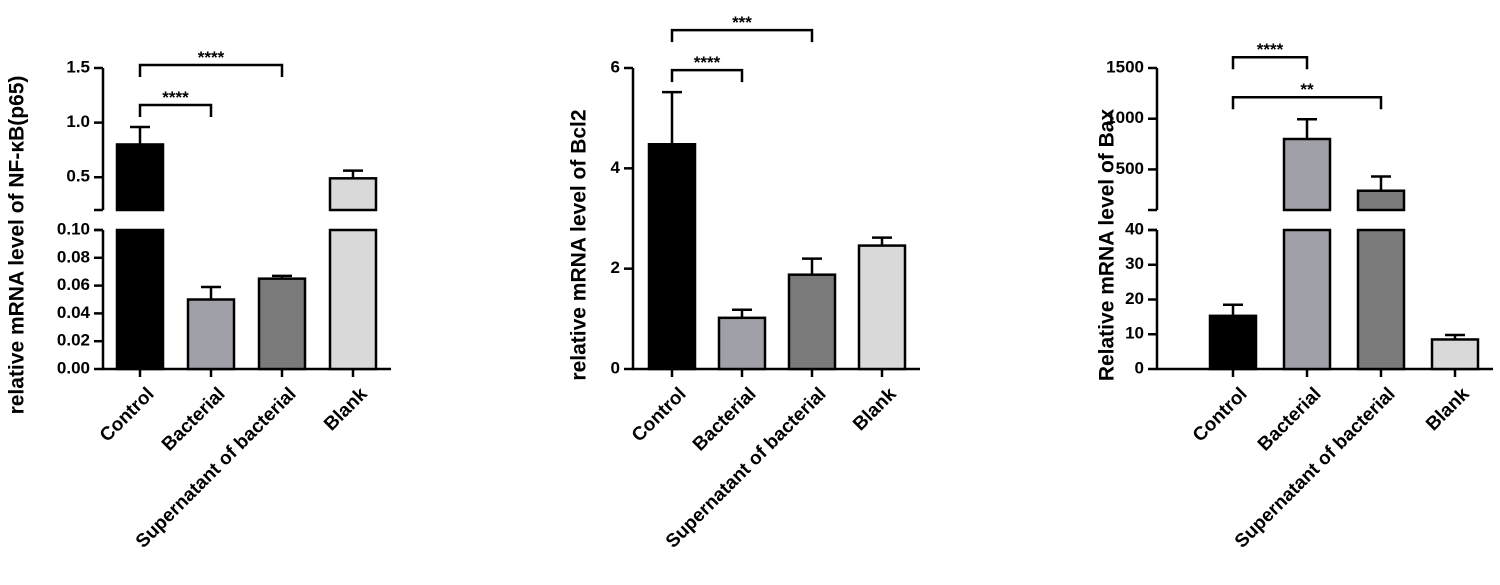 This screenshot has height=585, width=1500. I want to click on y-tick-label: 0.04, so click(74, 312).